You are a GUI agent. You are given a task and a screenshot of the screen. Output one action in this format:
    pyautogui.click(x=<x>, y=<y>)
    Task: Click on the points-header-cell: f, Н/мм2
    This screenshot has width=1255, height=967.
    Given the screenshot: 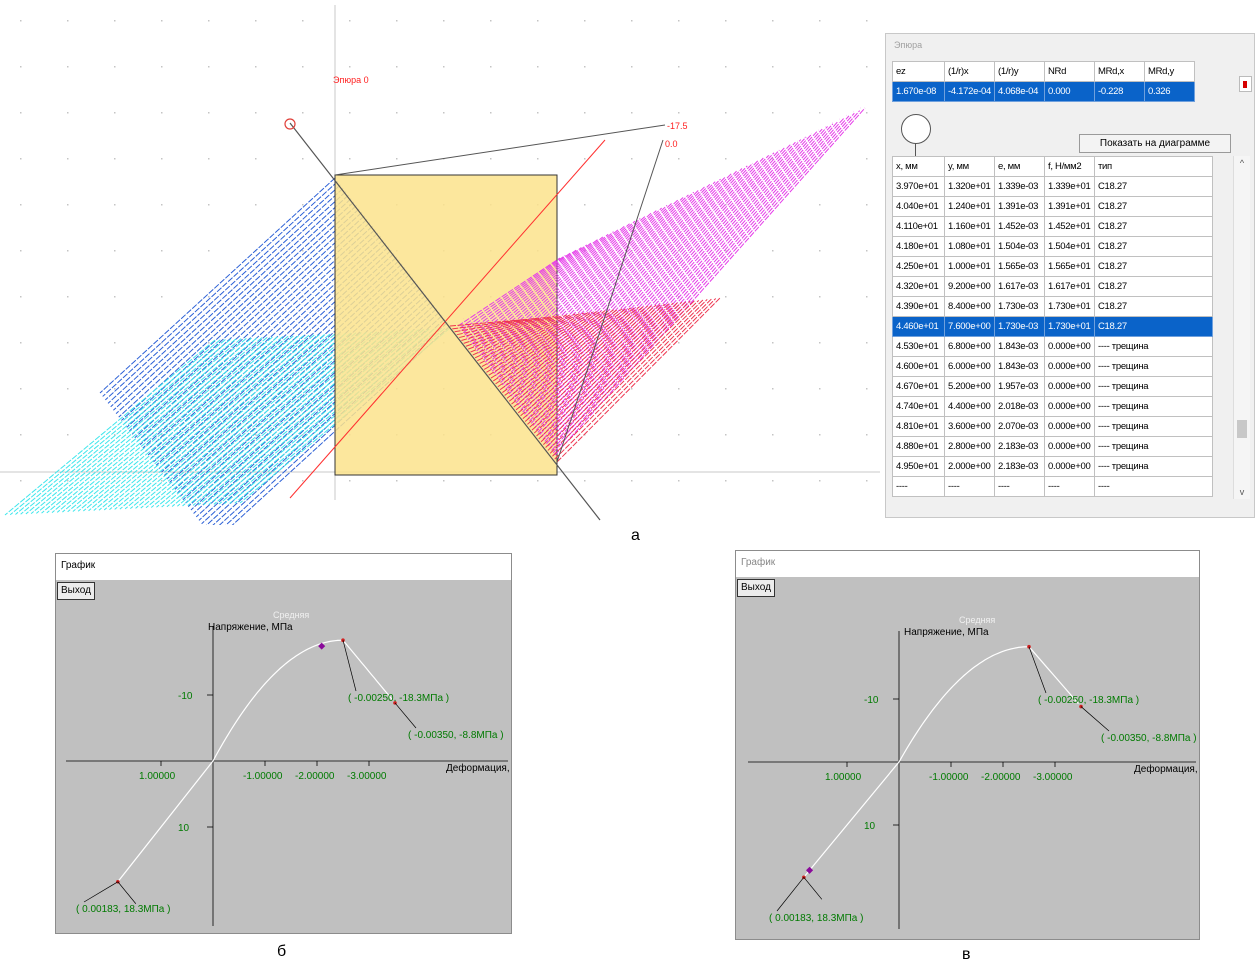 What is the action you would take?
    pyautogui.click(x=1069, y=166)
    